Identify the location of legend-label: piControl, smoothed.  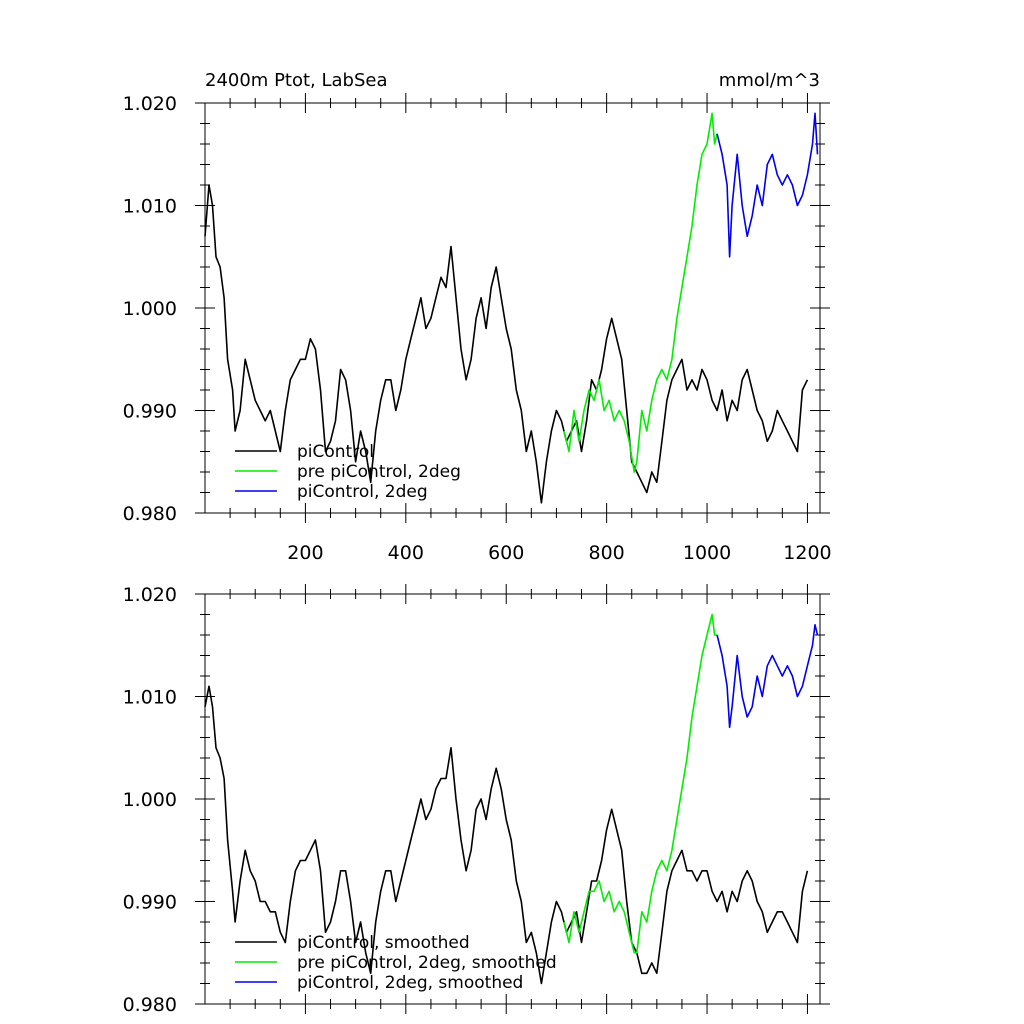
(383, 943).